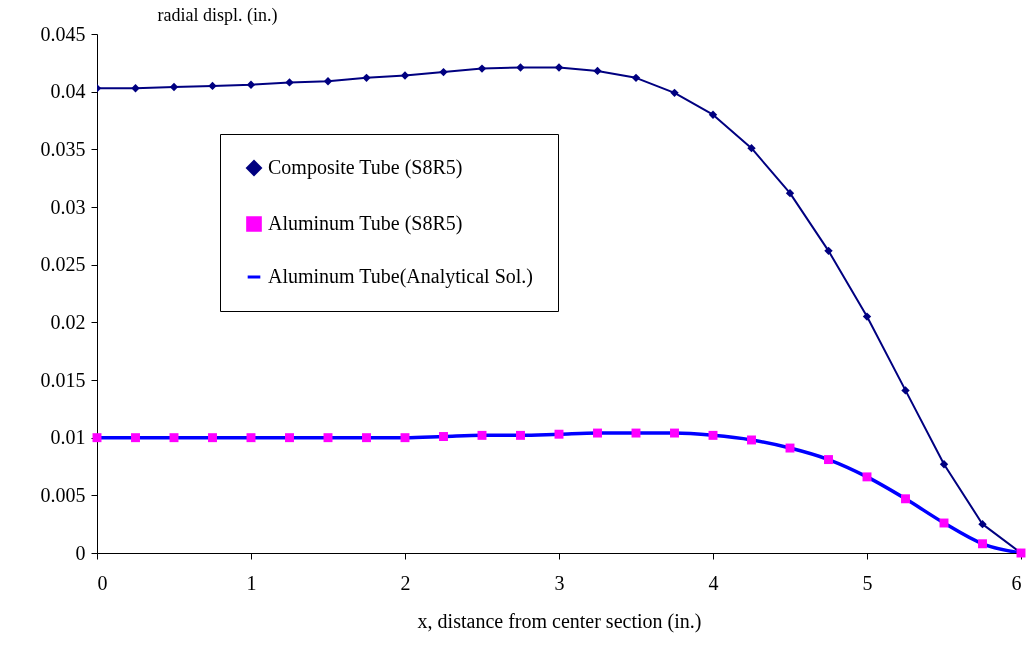 This screenshot has height=661, width=1036. What do you see at coordinates (68, 321) in the screenshot?
I see `y-tick-label: 0.02` at bounding box center [68, 321].